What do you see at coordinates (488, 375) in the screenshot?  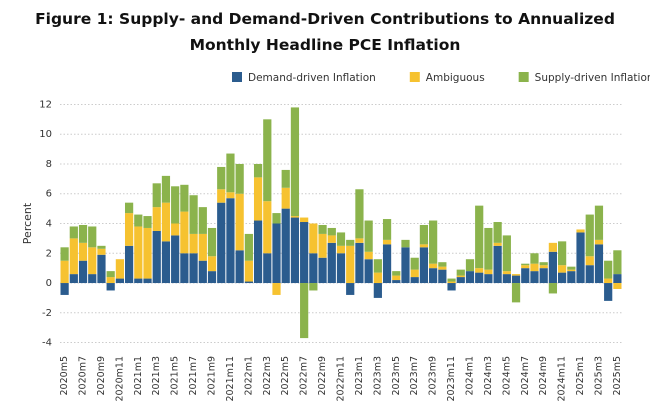 I see `x-tick-label: 2024m3` at bounding box center [488, 375].